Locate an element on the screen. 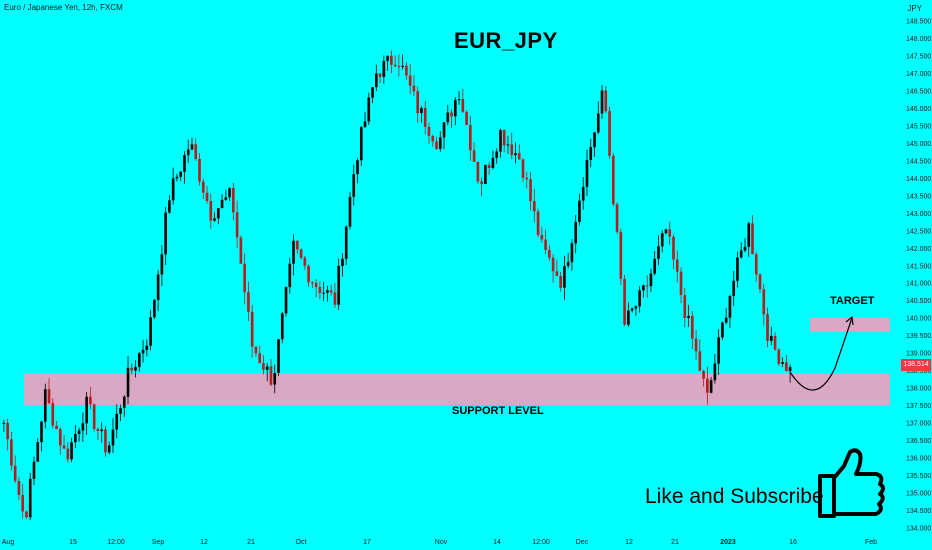 This screenshot has height=550, width=932. y-tick-label: 147.500 is located at coordinates (918, 56).